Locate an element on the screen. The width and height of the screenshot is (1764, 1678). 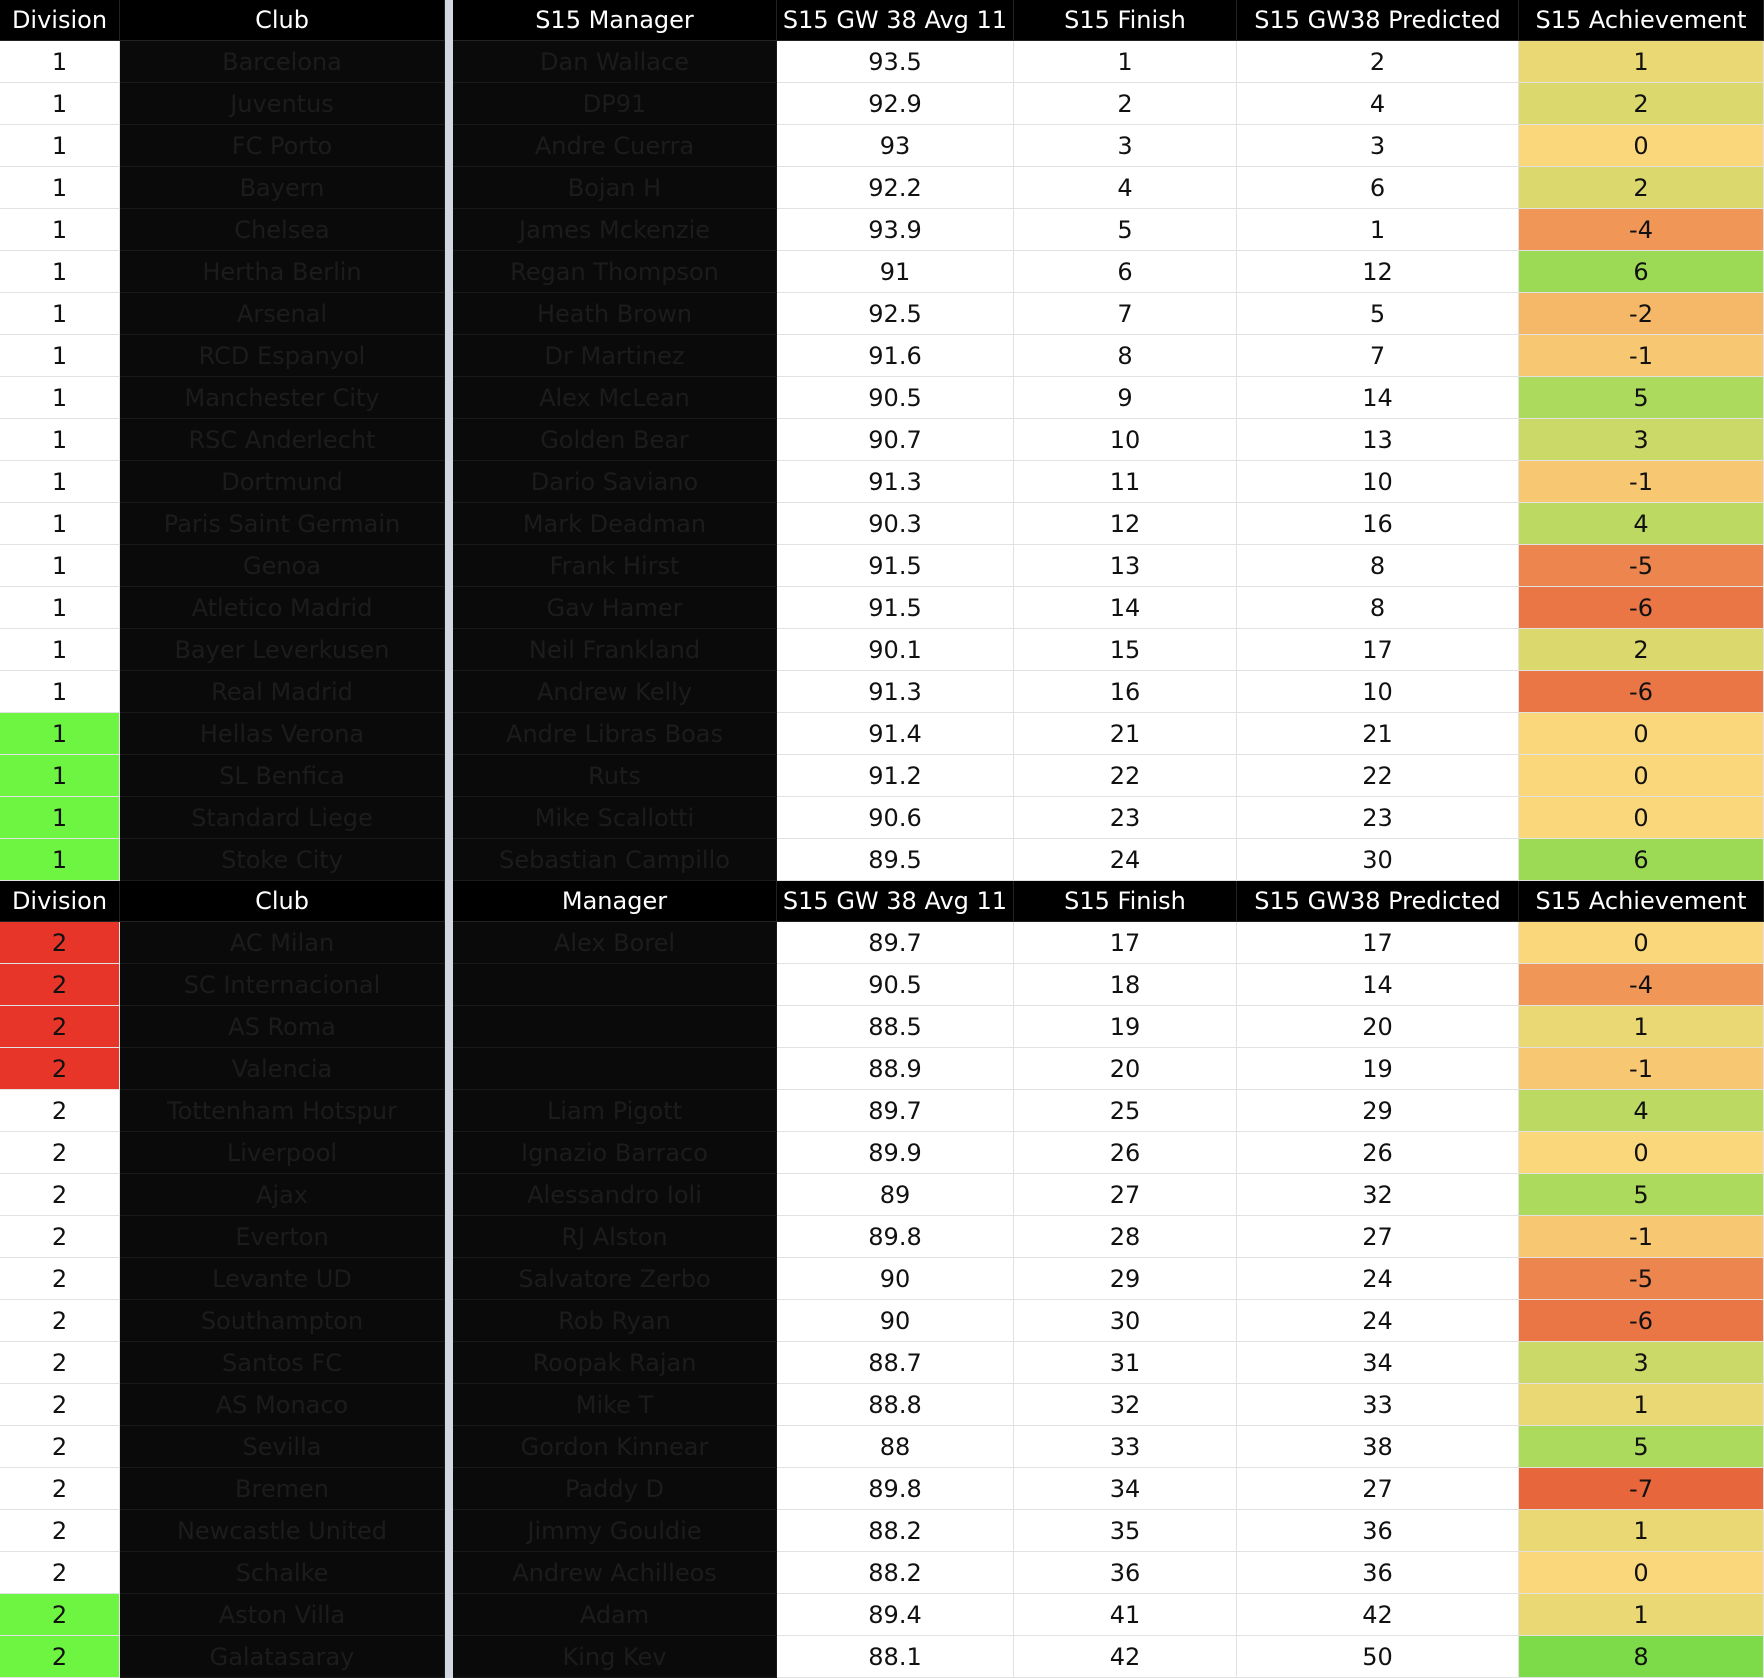
achievement-cell: -2 is located at coordinates (1641, 314).